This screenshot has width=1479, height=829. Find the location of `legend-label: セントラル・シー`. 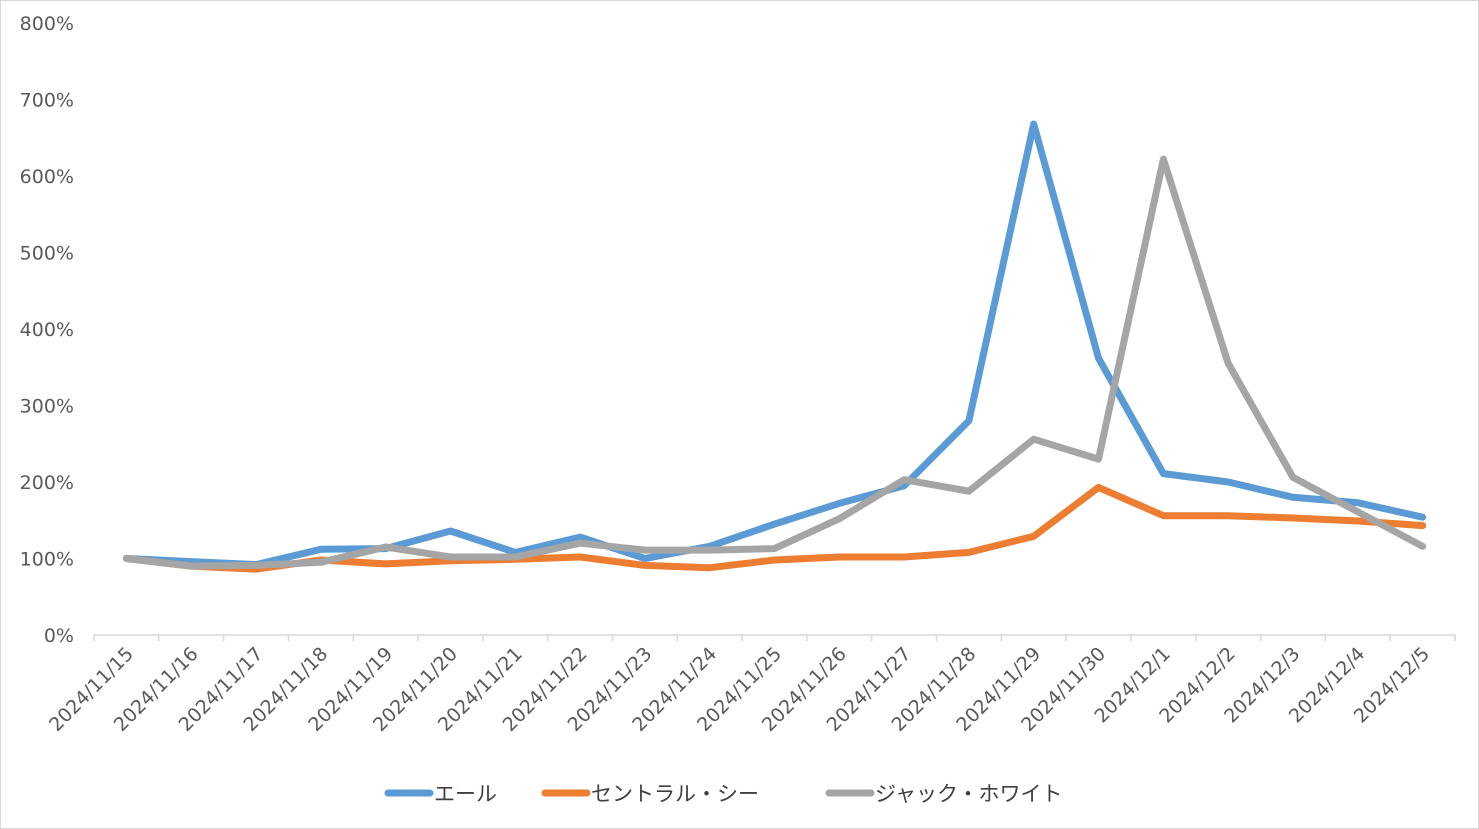

legend-label: セントラル・シー is located at coordinates (675, 794).